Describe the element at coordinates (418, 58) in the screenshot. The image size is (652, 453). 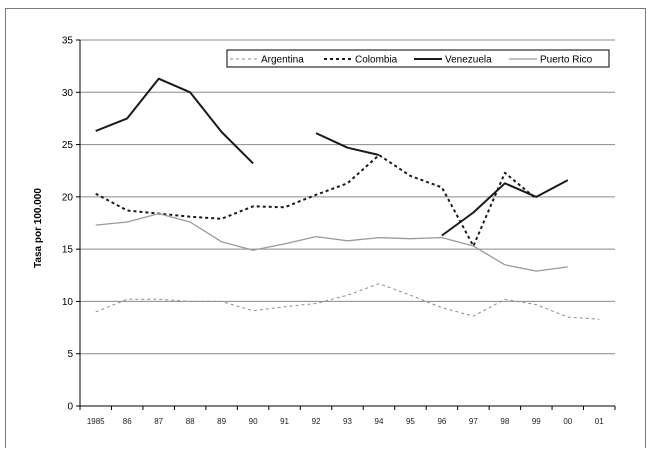
I see `legend: Argentina Colombia Venezuela Puerto Rico` at that location.